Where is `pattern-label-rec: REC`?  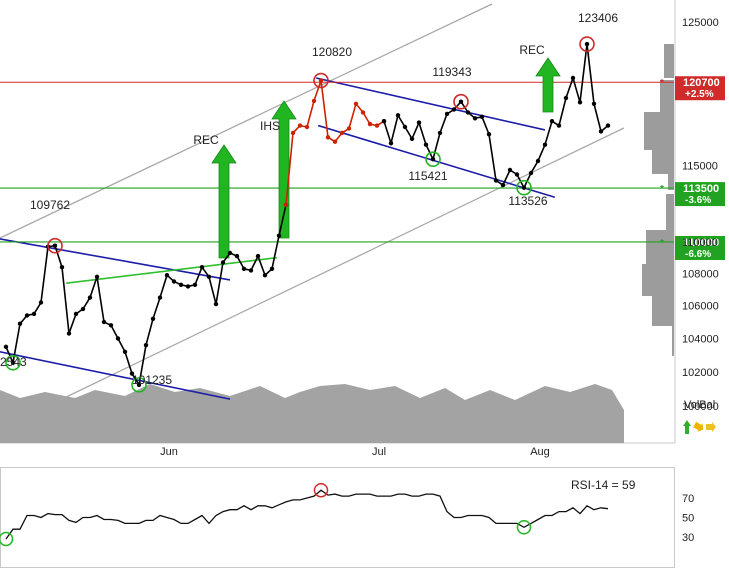
pattern-label-rec: REC is located at coordinates (206, 140).